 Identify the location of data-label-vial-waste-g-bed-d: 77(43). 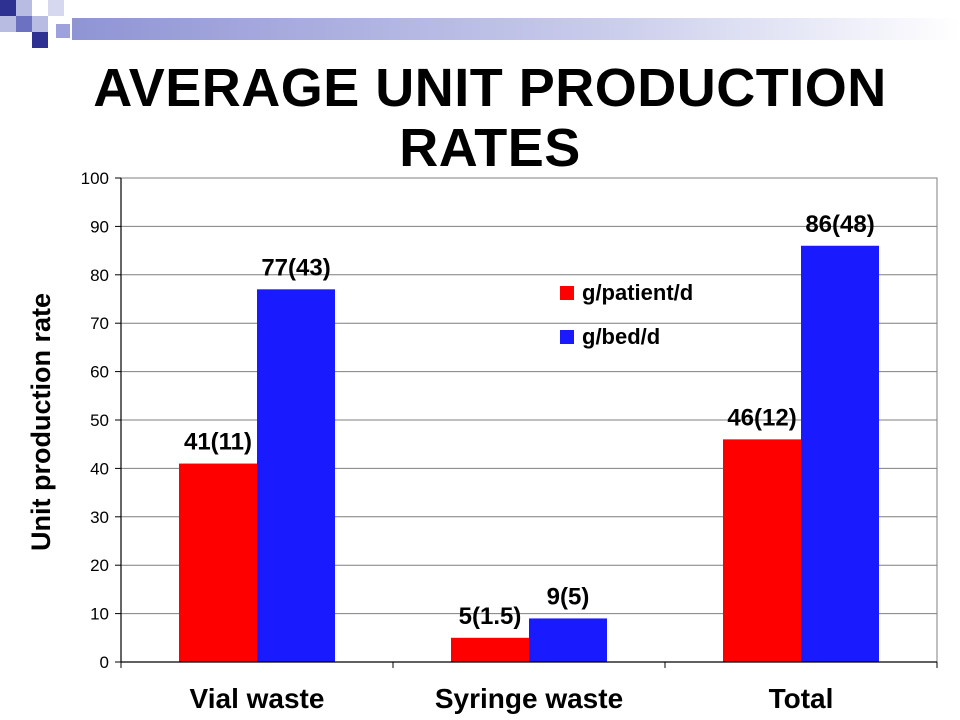
(295, 267).